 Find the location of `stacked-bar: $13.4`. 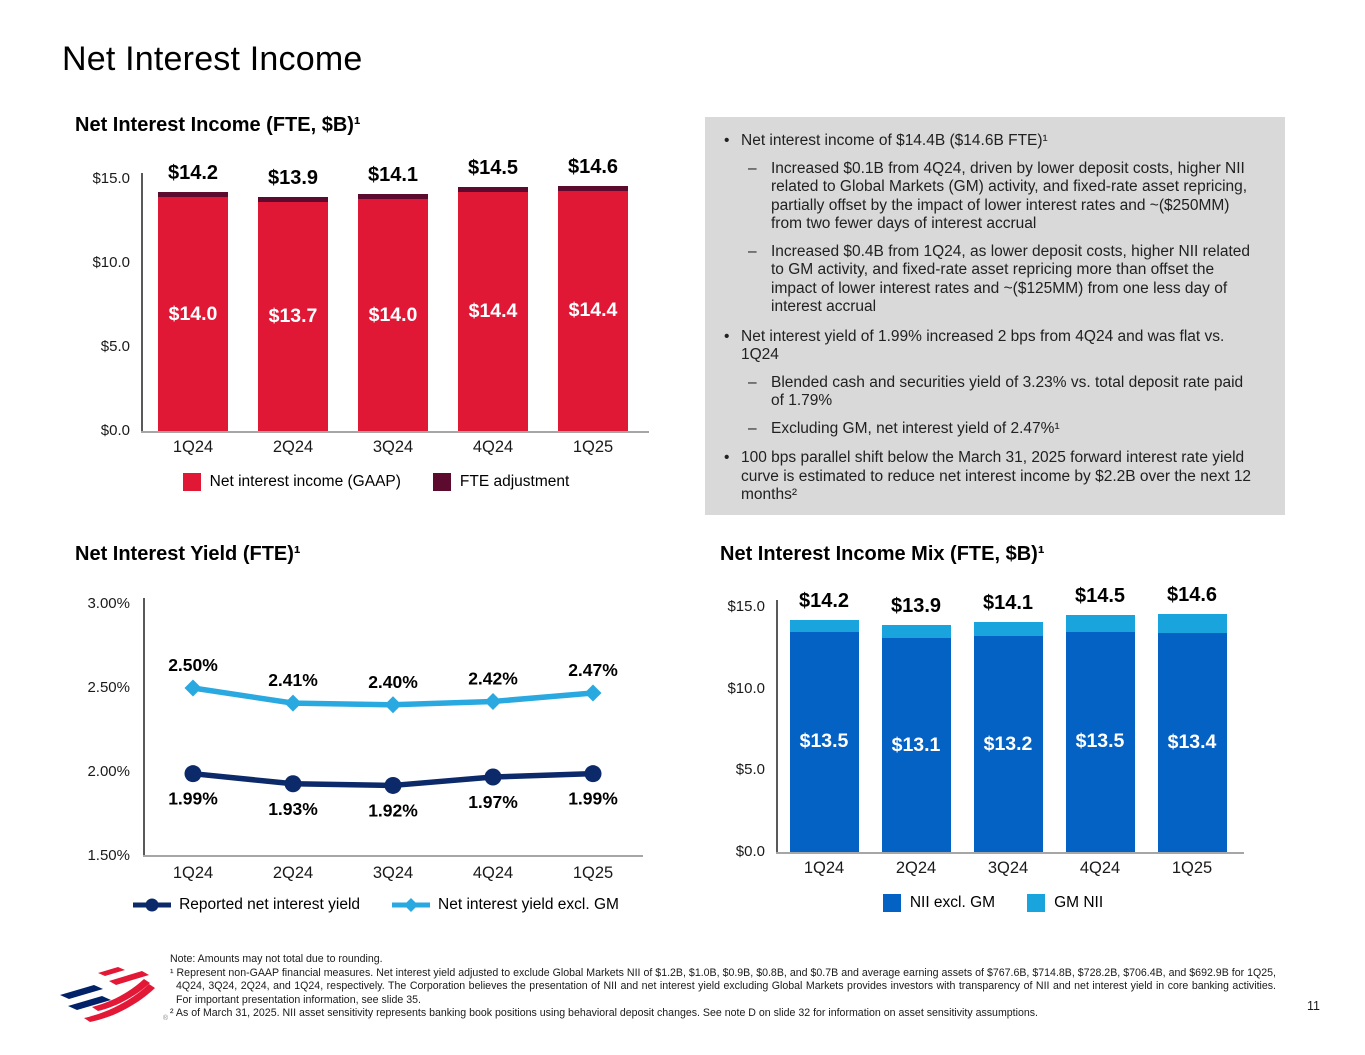

stacked-bar: $13.4 is located at coordinates (1192, 732).